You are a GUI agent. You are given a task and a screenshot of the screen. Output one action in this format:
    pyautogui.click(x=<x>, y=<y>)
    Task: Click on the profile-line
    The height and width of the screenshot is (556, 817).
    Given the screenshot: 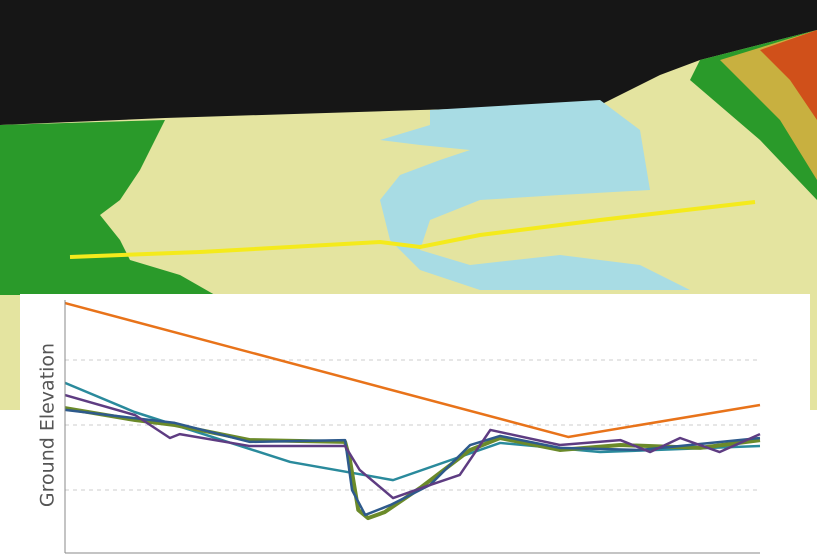 What is the action you would take?
    pyautogui.click(x=412, y=229)
    